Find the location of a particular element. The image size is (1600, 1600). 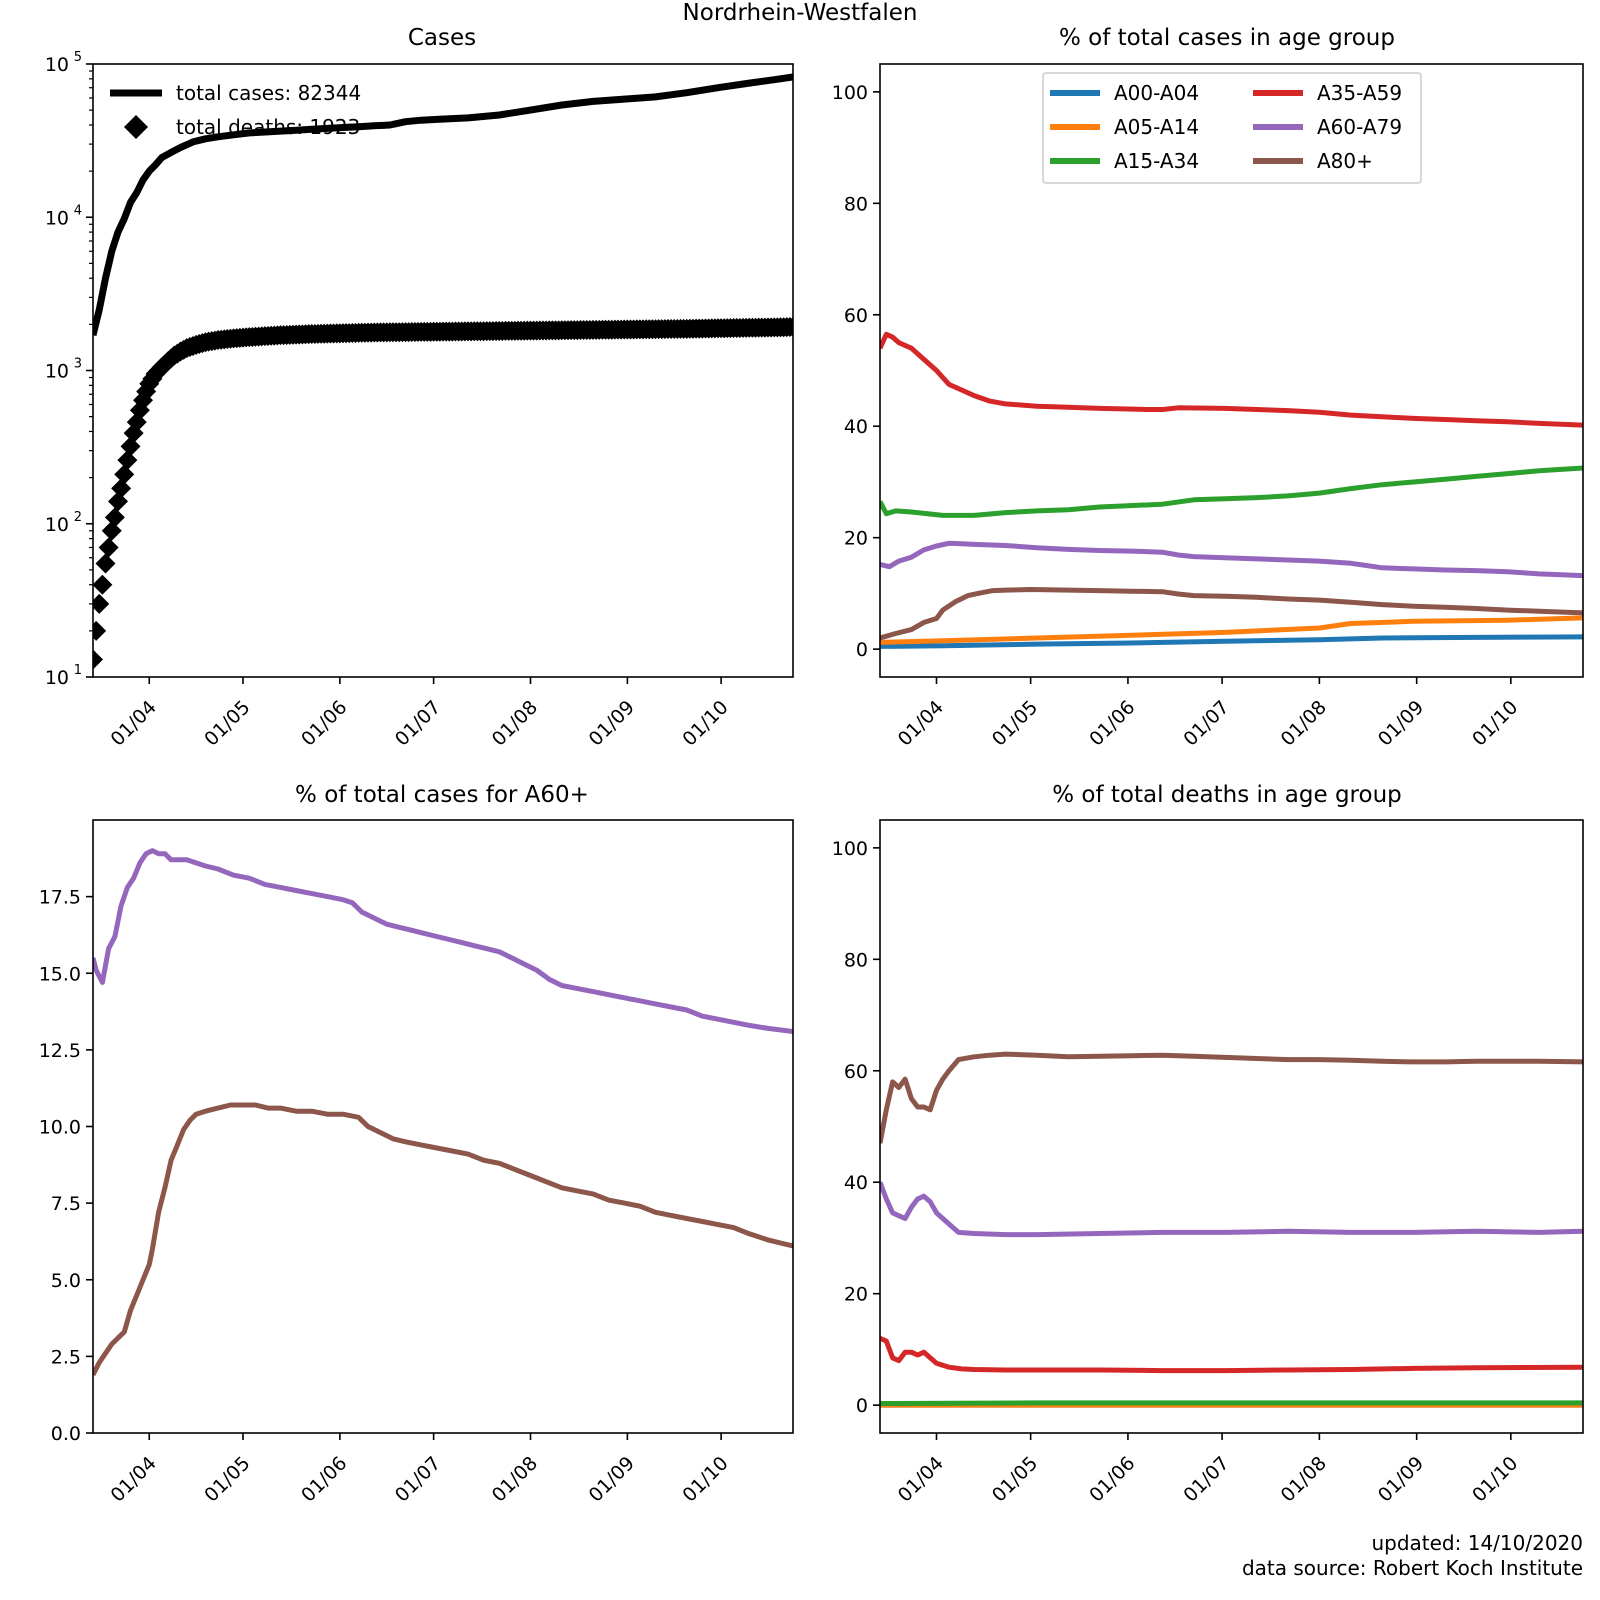

age-deaths-ytick-label: 60 is located at coordinates (856, 1072).